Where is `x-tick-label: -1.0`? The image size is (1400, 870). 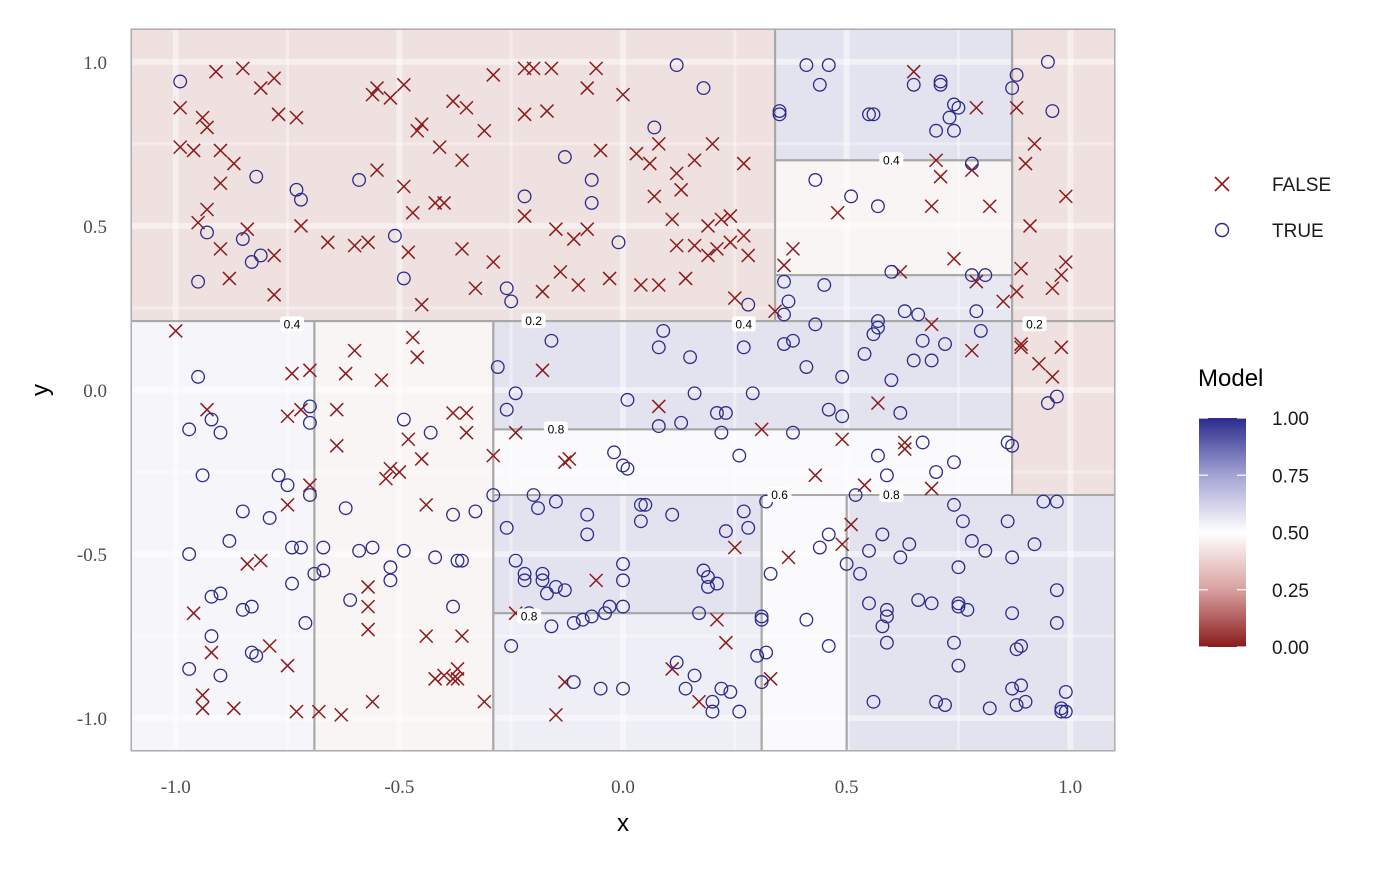 x-tick-label: -1.0 is located at coordinates (176, 787).